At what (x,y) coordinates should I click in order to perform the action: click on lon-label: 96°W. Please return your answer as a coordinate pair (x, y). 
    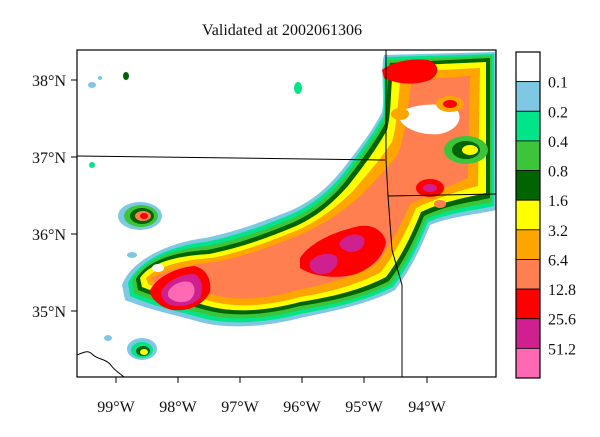
    Looking at the image, I should click on (302, 407).